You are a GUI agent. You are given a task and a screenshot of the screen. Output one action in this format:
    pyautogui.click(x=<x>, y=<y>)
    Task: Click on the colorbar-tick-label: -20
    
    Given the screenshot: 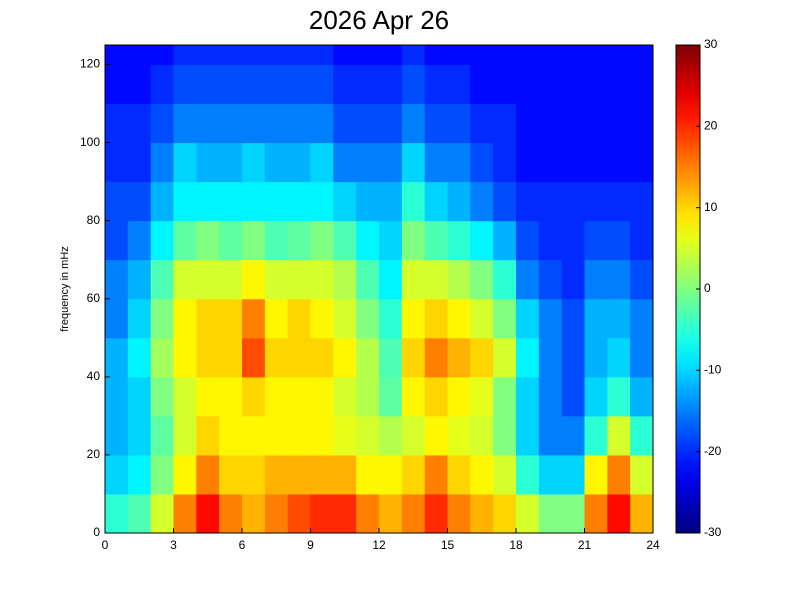 What is the action you would take?
    pyautogui.click(x=713, y=451)
    